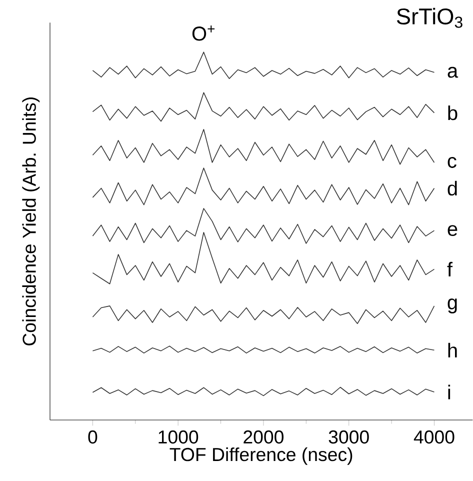 Image resolution: width=473 pixels, height=481 pixels. Describe the element at coordinates (452, 306) in the screenshot. I see `series-label: g` at that location.